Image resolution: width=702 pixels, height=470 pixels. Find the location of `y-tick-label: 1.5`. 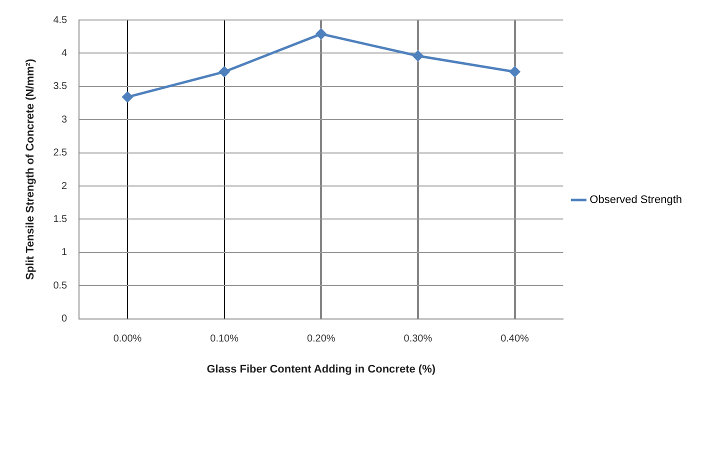

y-tick-label: 1.5 is located at coordinates (60, 219).